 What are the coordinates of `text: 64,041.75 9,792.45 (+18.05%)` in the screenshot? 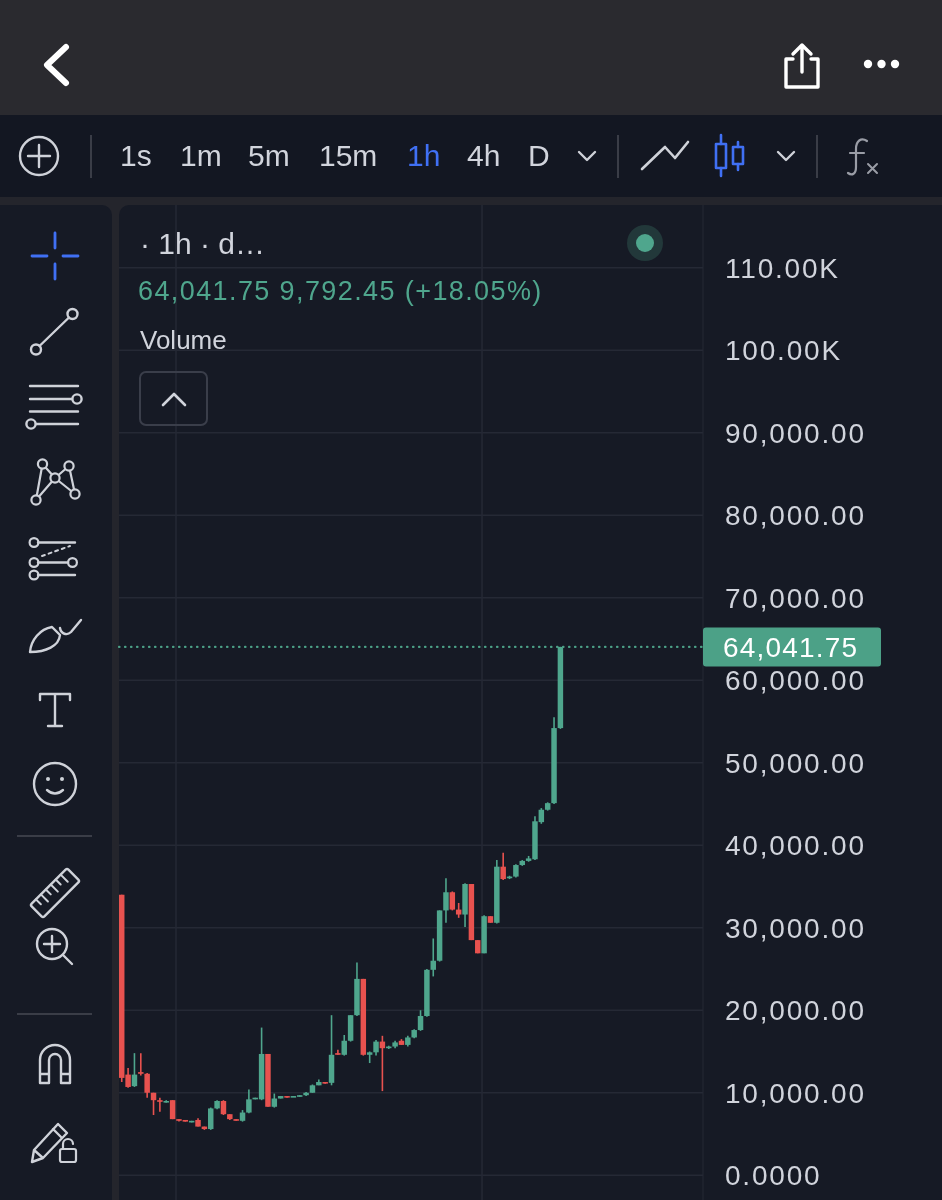 It's located at (340, 291).